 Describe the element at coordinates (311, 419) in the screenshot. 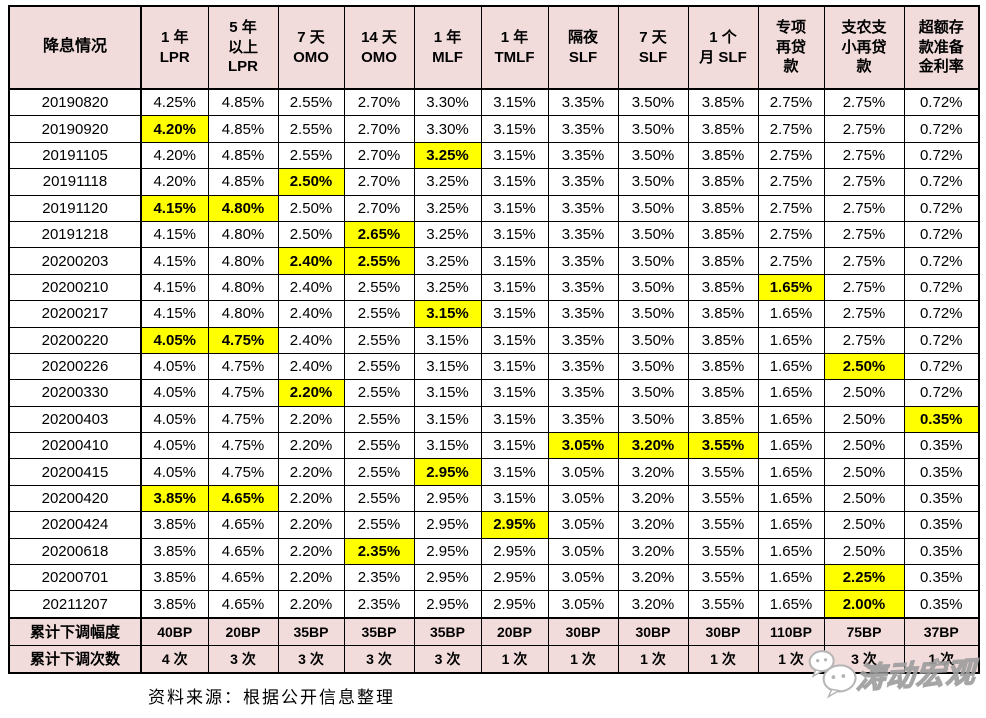

I see `rate-cell: 2.20%` at that location.